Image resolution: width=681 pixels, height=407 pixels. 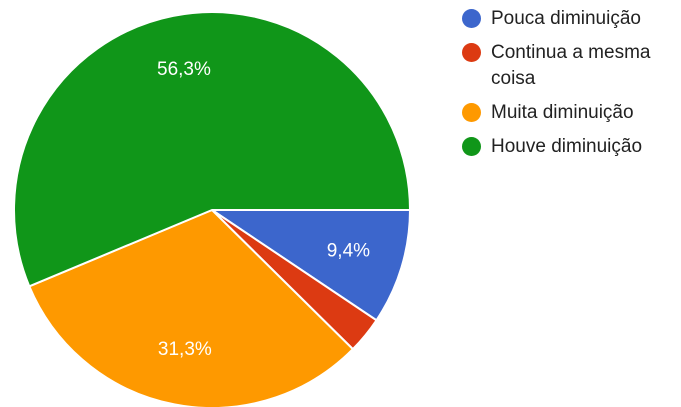 I want to click on legend-item-houve-diminuicao: Houve diminuição, so click(x=569, y=147).